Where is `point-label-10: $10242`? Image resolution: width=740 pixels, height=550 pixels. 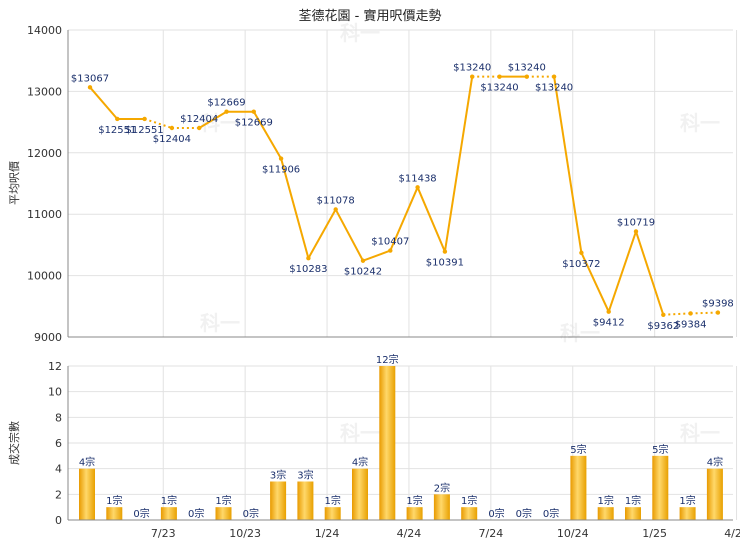
point-label-10: $10242 is located at coordinates (363, 272).